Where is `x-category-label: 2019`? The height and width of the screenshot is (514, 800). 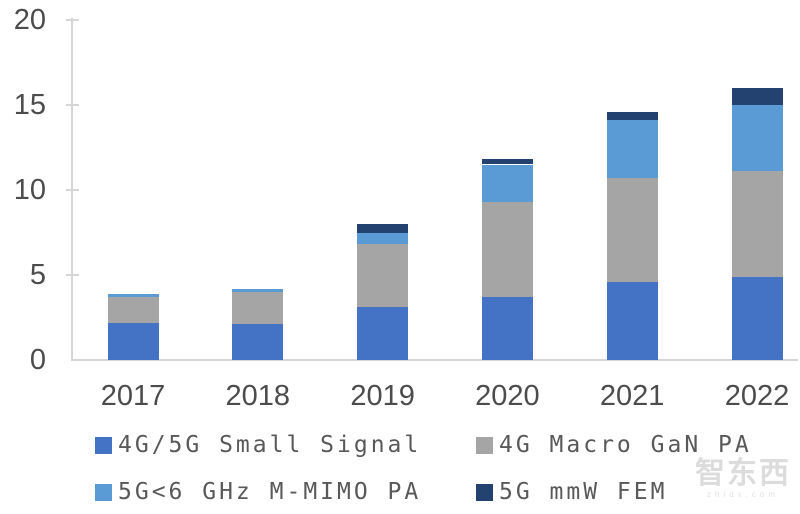 x-category-label: 2019 is located at coordinates (382, 396).